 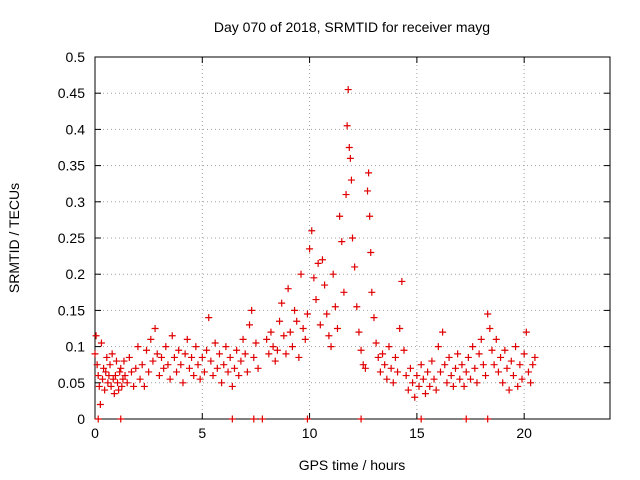 What do you see at coordinates (310, 433) in the screenshot?
I see `x-tick-label: 10` at bounding box center [310, 433].